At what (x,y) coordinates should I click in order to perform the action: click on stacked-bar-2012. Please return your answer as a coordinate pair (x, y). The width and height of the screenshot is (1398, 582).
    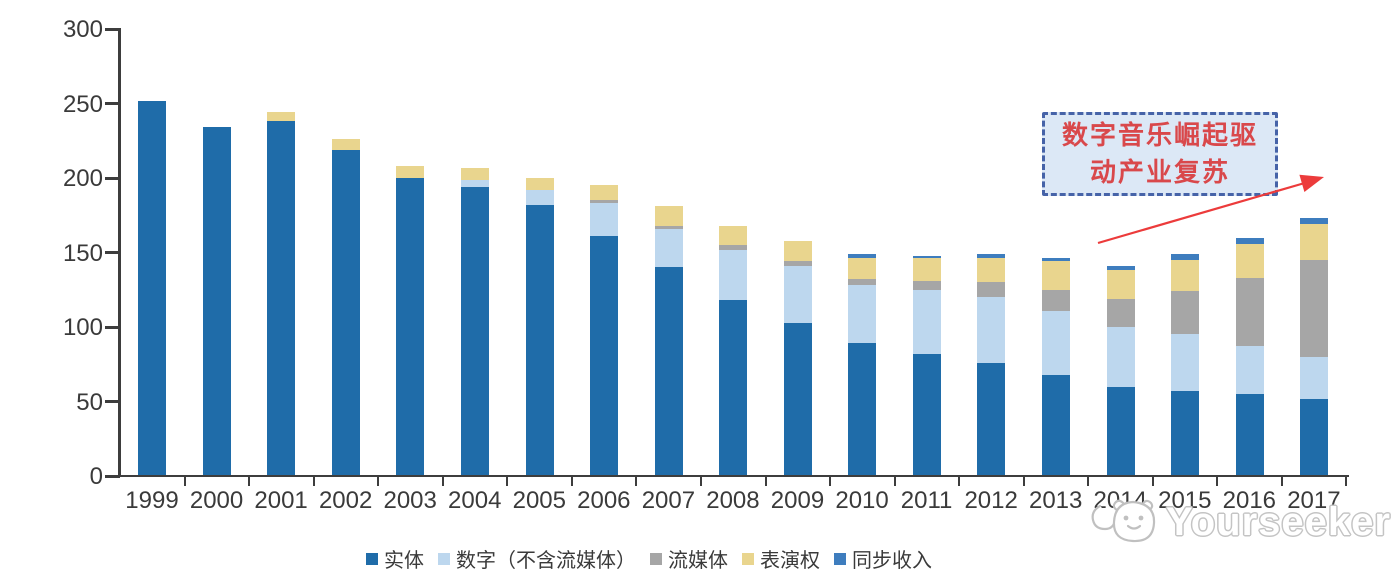
    Looking at the image, I should click on (991, 365).